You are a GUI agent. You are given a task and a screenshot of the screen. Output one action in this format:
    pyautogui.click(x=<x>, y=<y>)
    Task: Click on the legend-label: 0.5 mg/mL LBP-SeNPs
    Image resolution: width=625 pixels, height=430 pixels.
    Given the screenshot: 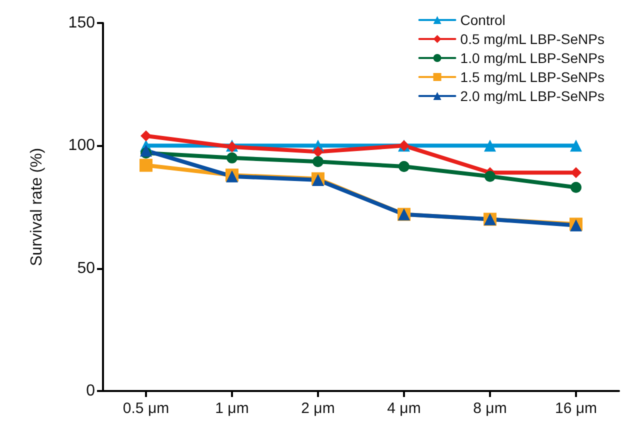 What is the action you would take?
    pyautogui.click(x=532, y=39)
    